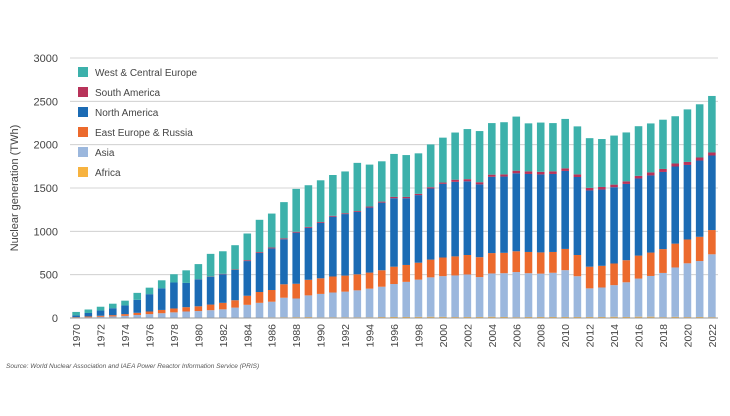  What do you see at coordinates (419, 173) in the screenshot?
I see `bar-segment-west-central-europe-1998` at bounding box center [419, 173].